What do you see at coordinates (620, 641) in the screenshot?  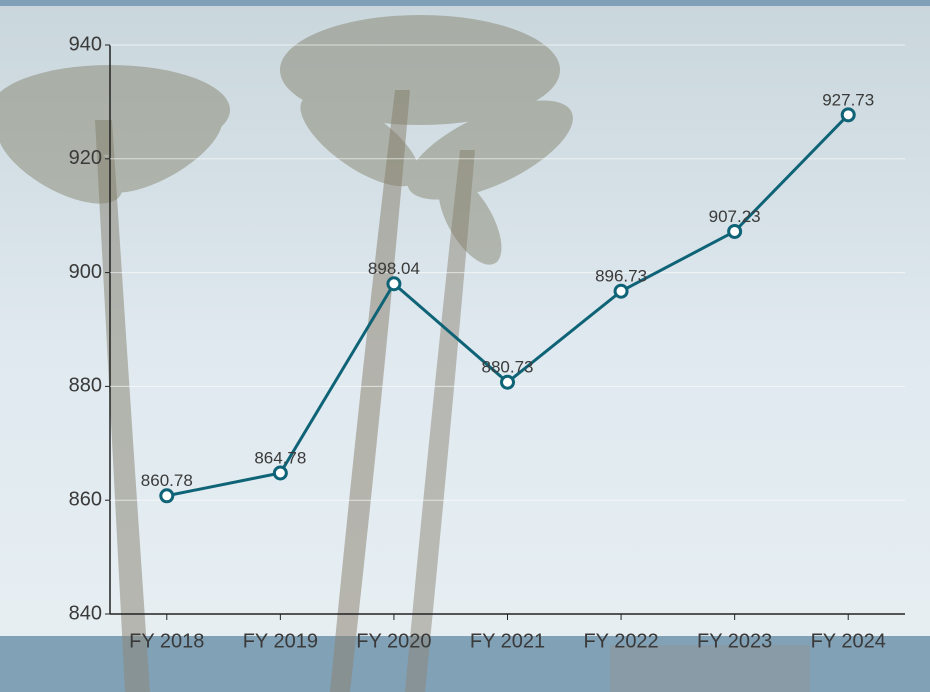 I see `x-tick-label: FY 2022` at bounding box center [620, 641].